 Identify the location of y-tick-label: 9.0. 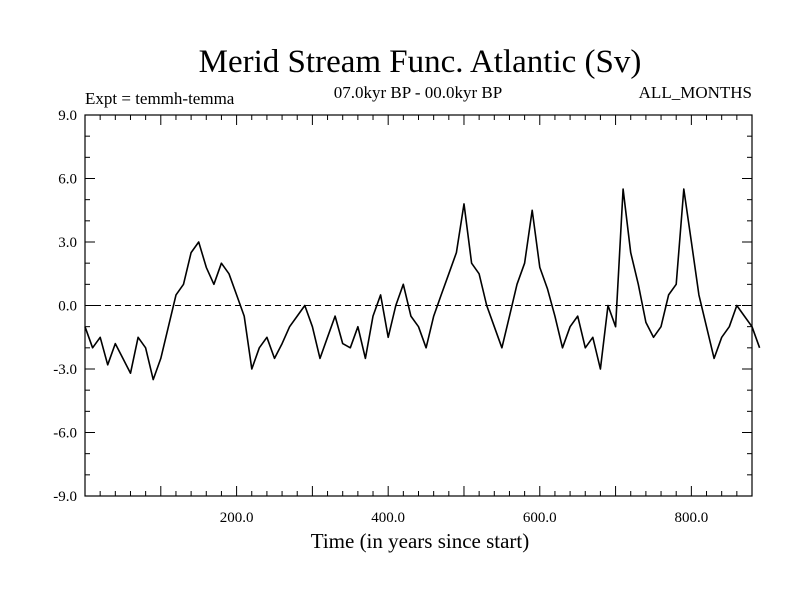
(67, 116).